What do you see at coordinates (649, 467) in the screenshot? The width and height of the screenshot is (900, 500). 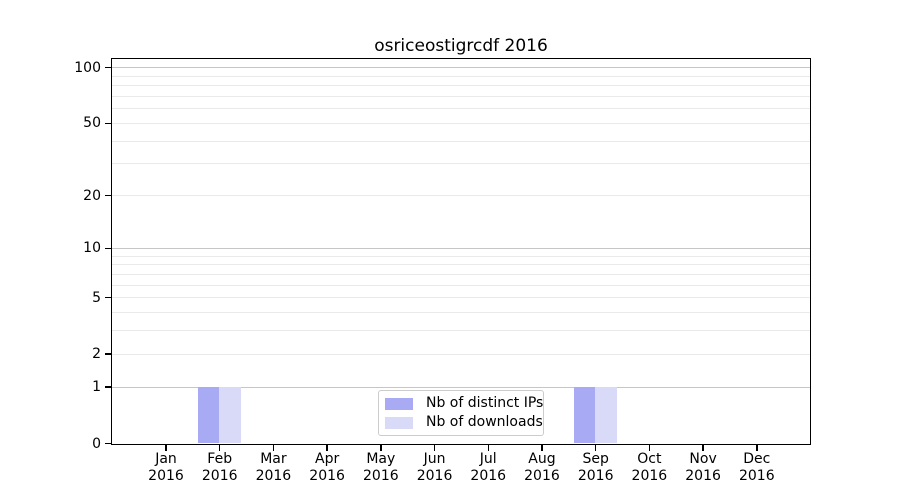 I see `x-axis-tick-label: Oct 2016` at bounding box center [649, 467].